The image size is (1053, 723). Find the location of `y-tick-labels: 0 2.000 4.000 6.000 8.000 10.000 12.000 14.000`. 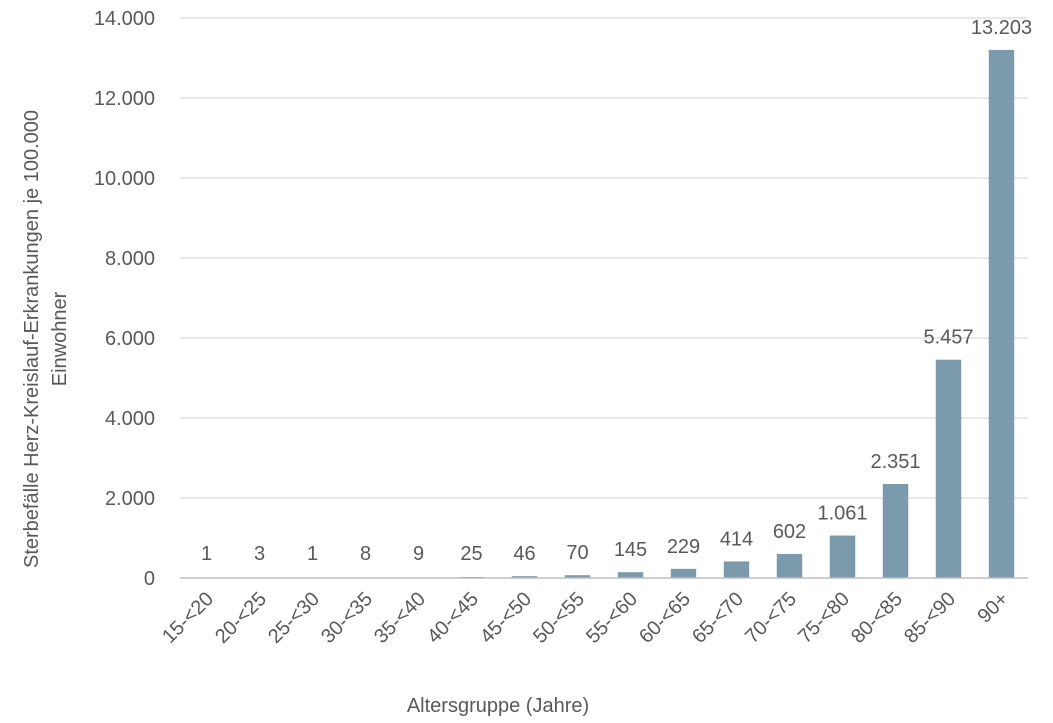

y-tick-labels: 0 2.000 4.000 6.000 8.000 10.000 12.000 14.000 is located at coordinates (124, 299).